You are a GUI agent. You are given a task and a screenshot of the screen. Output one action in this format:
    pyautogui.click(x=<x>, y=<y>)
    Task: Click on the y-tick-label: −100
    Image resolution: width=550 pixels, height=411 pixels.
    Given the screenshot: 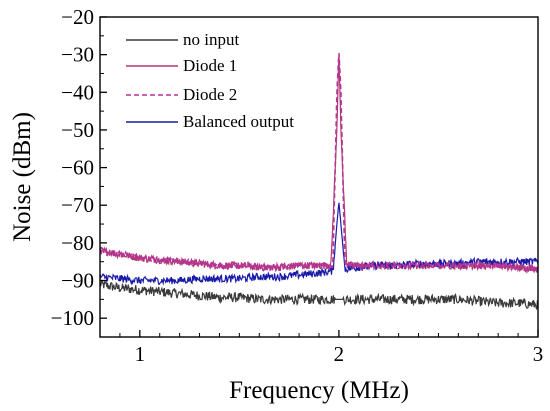 What is the action you would take?
    pyautogui.click(x=72, y=318)
    